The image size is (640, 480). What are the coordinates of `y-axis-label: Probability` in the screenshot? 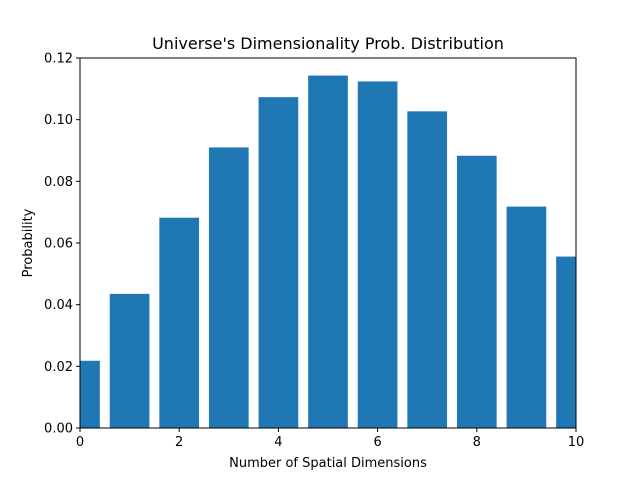 It's located at (28, 242).